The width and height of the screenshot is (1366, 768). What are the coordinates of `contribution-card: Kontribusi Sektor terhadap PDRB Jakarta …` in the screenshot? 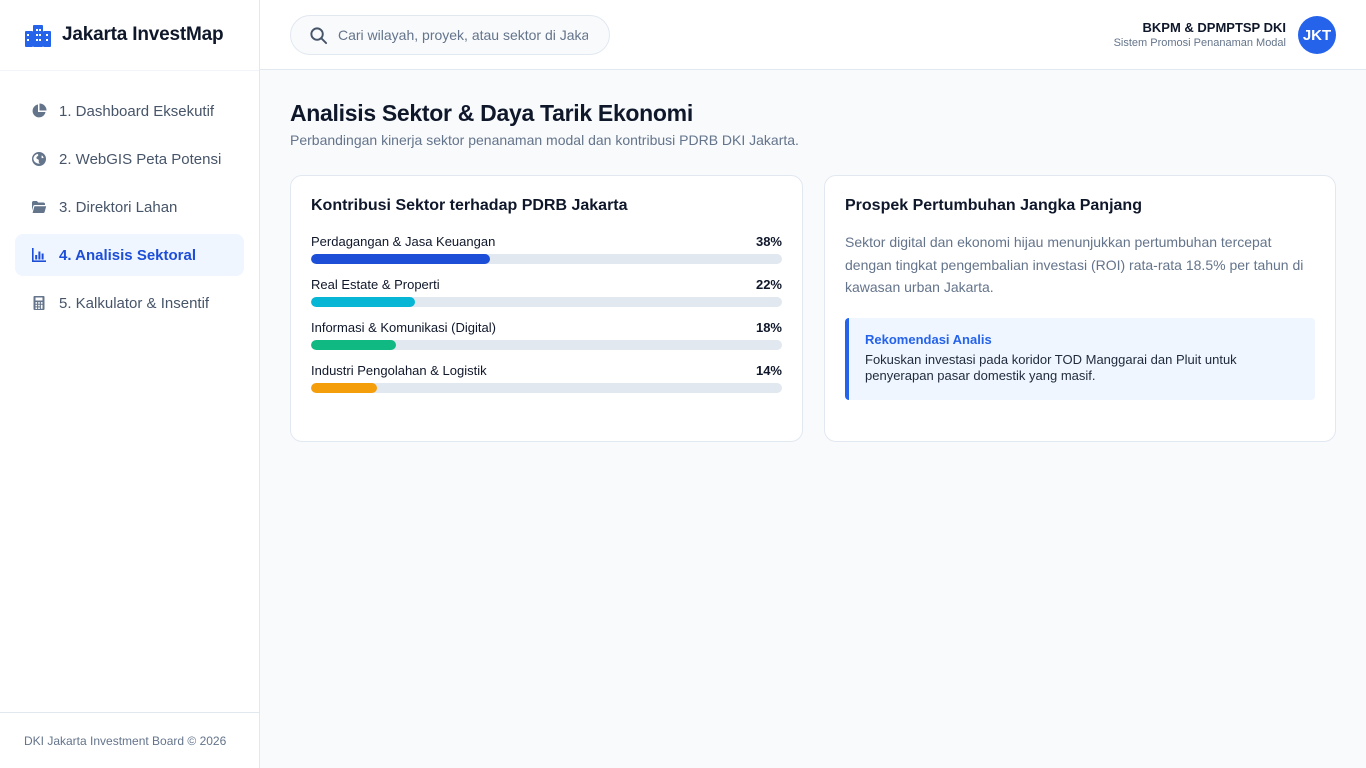 It's located at (546, 308).